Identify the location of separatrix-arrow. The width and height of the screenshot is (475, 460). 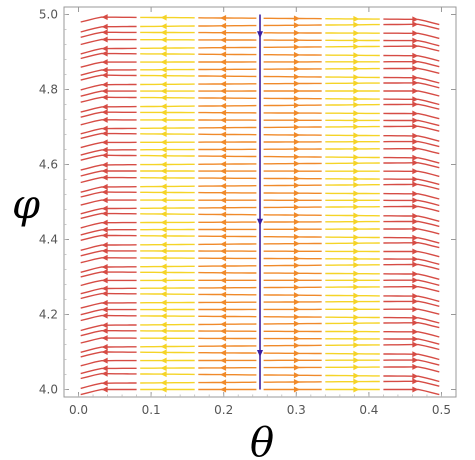
(260, 353).